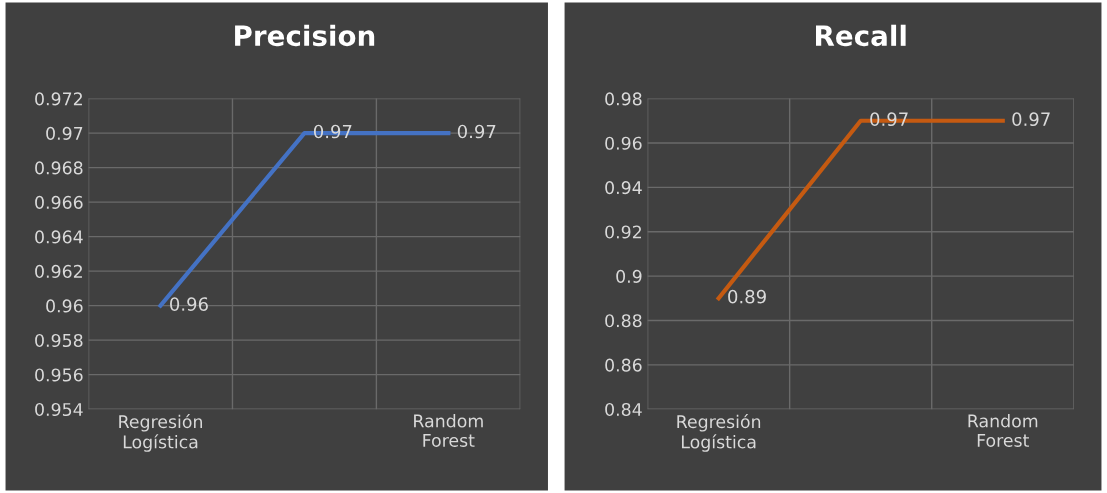  Describe the element at coordinates (59, 409) in the screenshot. I see `y-tick-label: 0.954` at that location.